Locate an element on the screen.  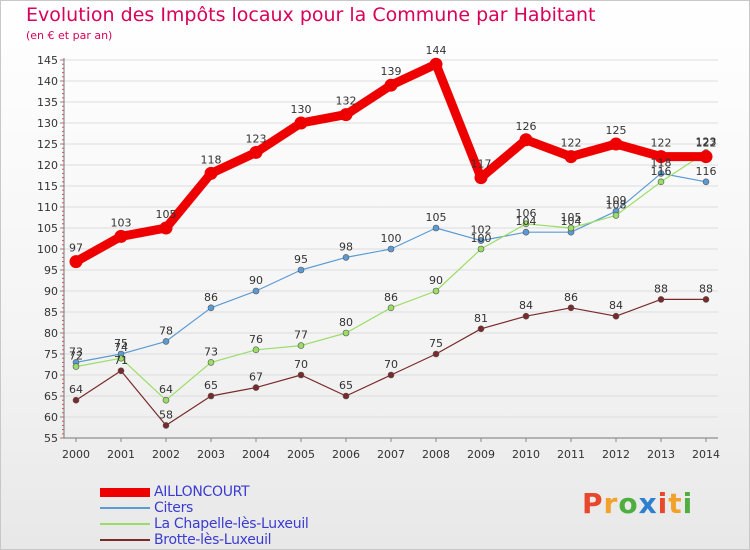
data-label: 105 is located at coordinates (436, 217).